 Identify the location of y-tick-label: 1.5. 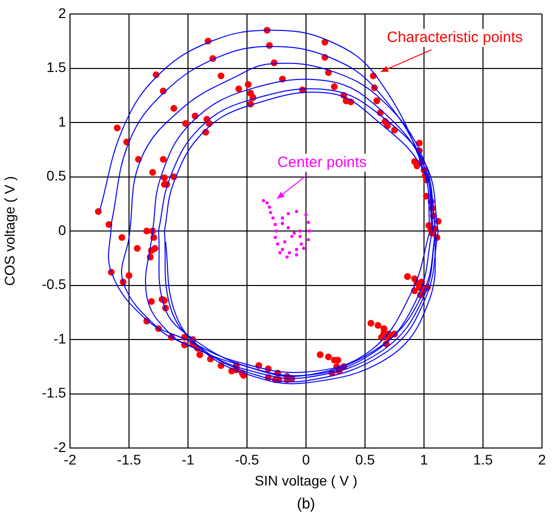
(56, 67).